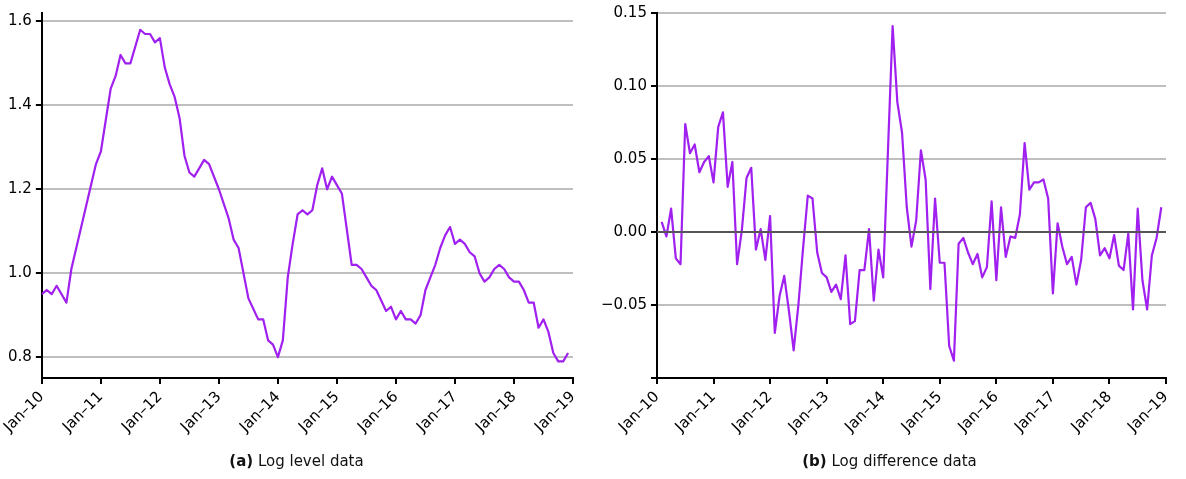 This screenshot has width=1186, height=479. Describe the element at coordinates (20, 356) in the screenshot. I see `y-tick-label: 0.8` at that location.